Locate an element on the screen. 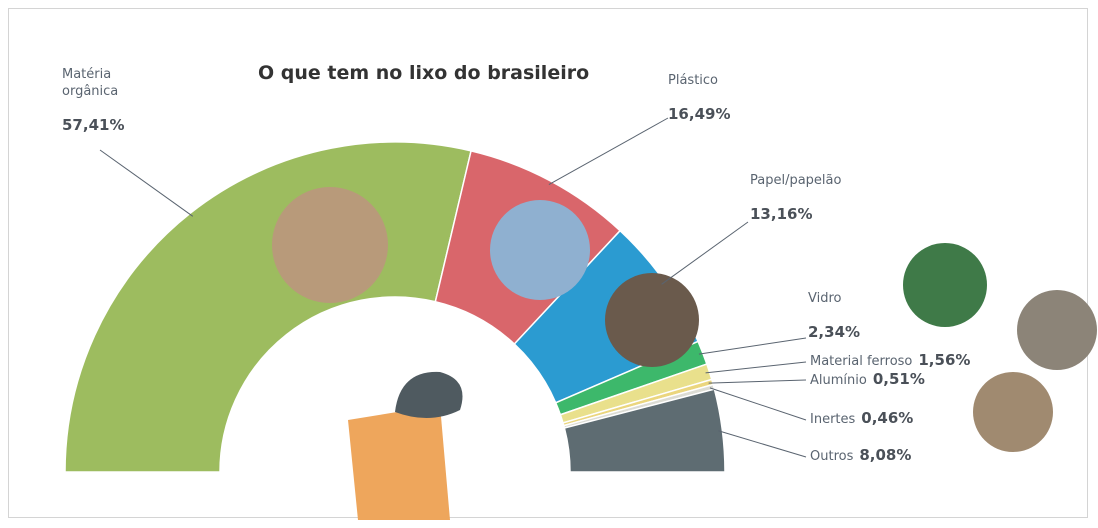 The width and height of the screenshot is (1098, 528). slice-label: Material ferroso 1,56% is located at coordinates (890, 361).